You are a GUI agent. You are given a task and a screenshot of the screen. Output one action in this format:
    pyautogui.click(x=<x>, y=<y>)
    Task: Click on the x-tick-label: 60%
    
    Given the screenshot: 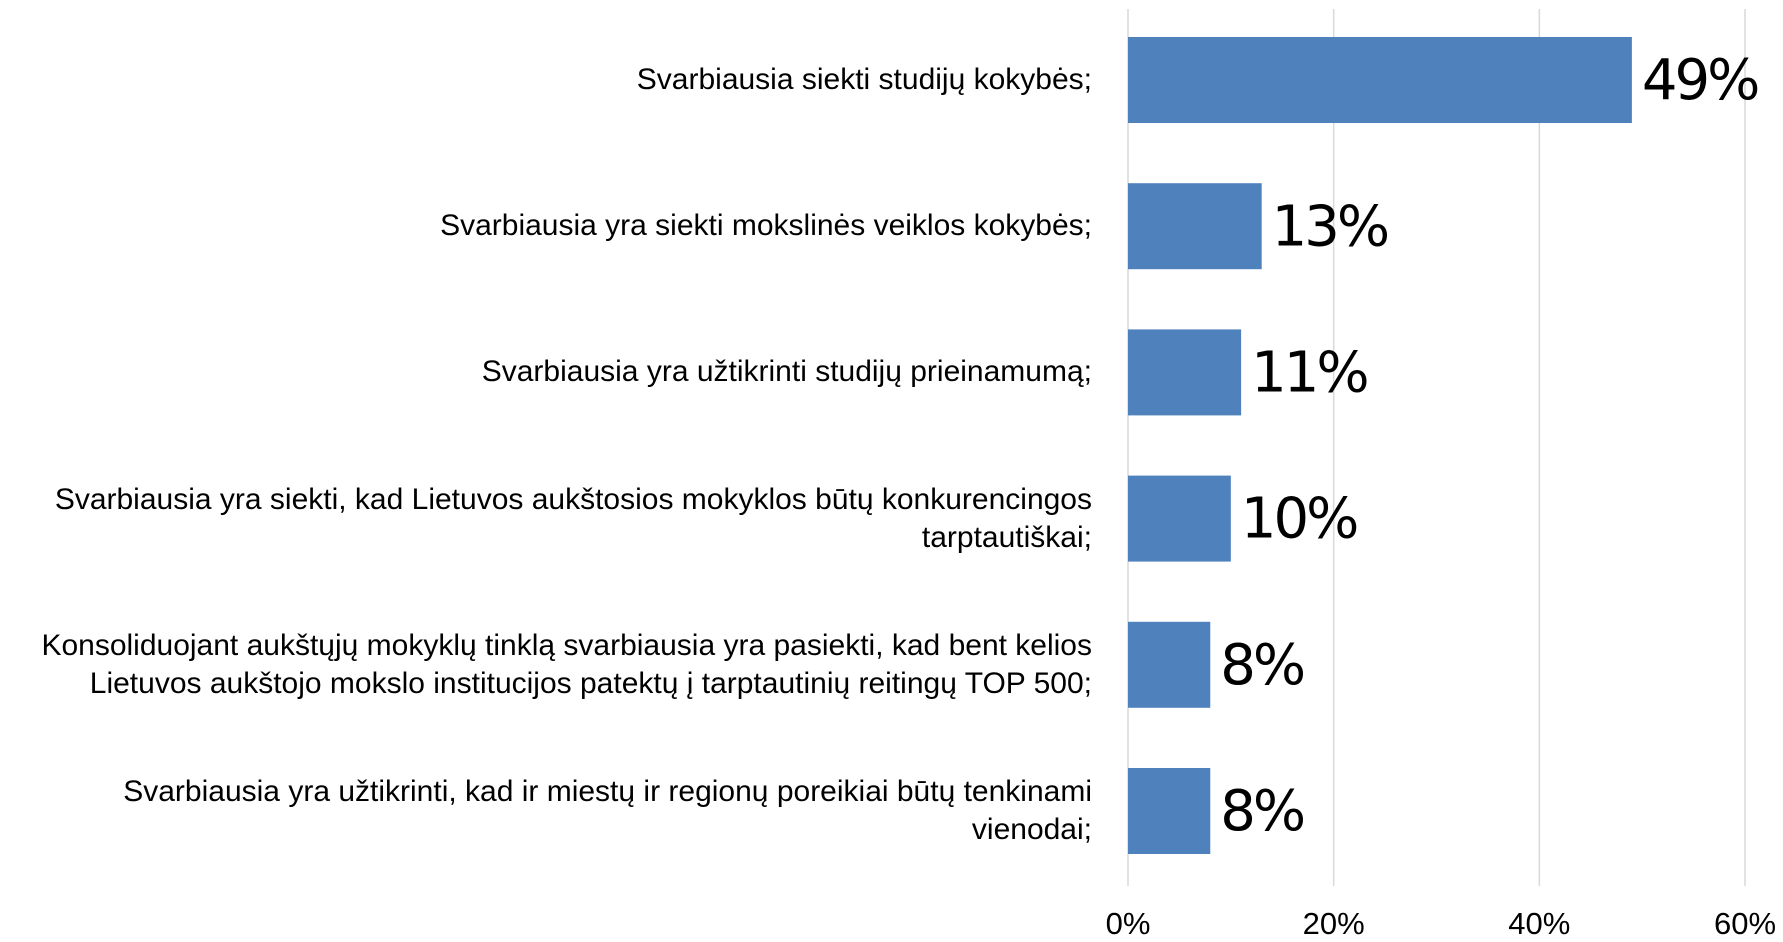 What is the action you would take?
    pyautogui.click(x=1745, y=923)
    